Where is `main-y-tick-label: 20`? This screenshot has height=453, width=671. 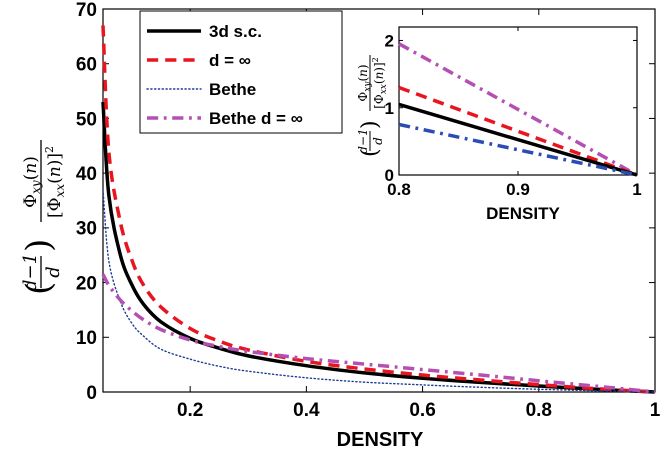
main-y-tick-label: 20 is located at coordinates (86, 283).